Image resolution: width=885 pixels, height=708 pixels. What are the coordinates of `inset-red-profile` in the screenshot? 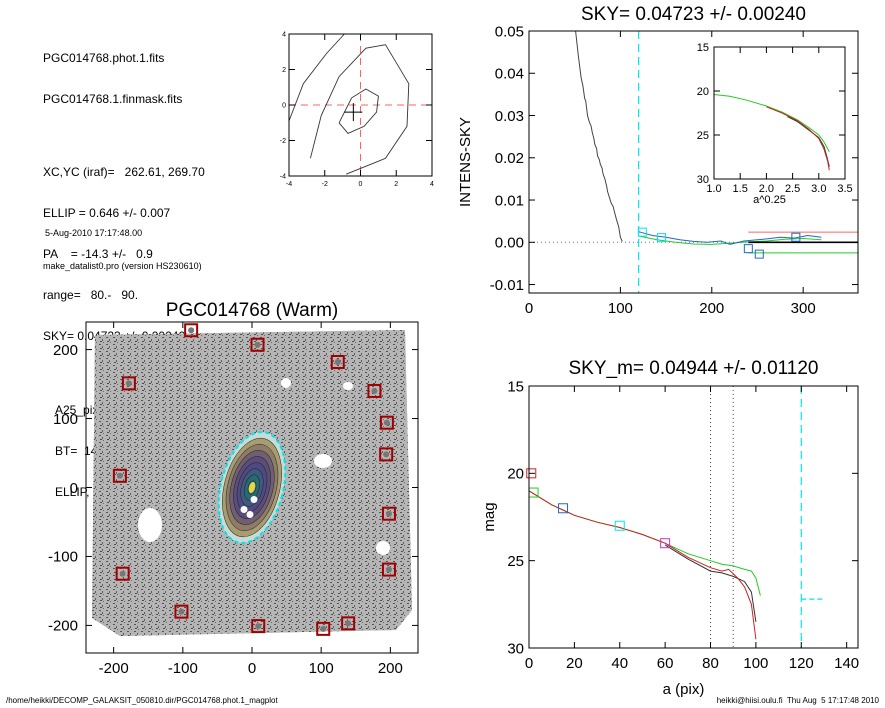 It's located at (798, 138).